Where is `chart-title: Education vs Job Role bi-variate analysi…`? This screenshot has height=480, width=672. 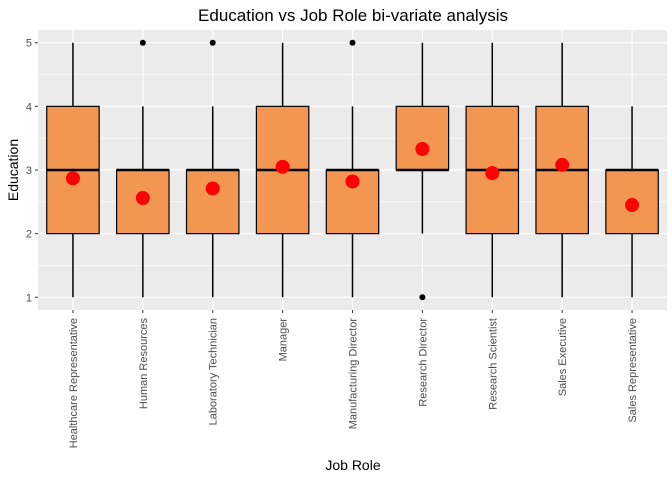
chart-title: Education vs Job Role bi-variate analysi… is located at coordinates (353, 15).